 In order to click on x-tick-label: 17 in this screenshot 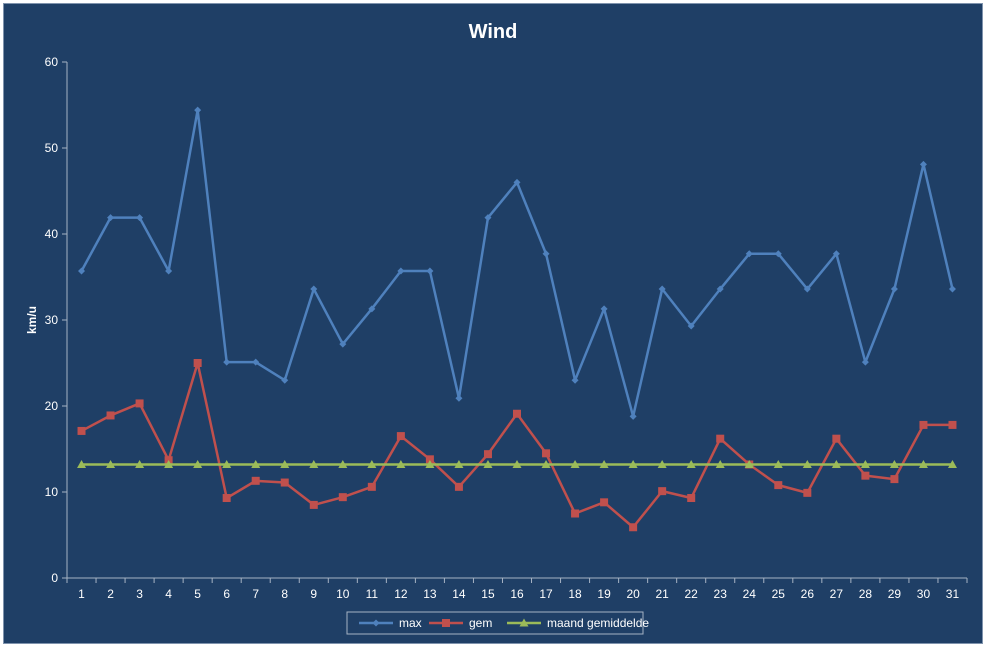, I will do `click(546, 594)`.